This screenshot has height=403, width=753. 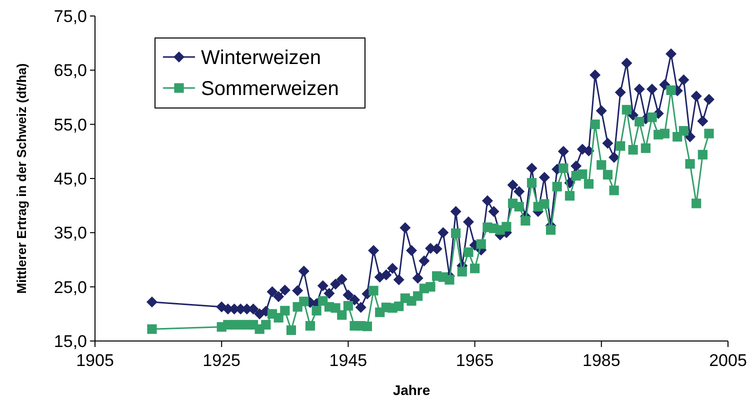 I want to click on y-tick-label: 75,0, so click(x=70, y=16).